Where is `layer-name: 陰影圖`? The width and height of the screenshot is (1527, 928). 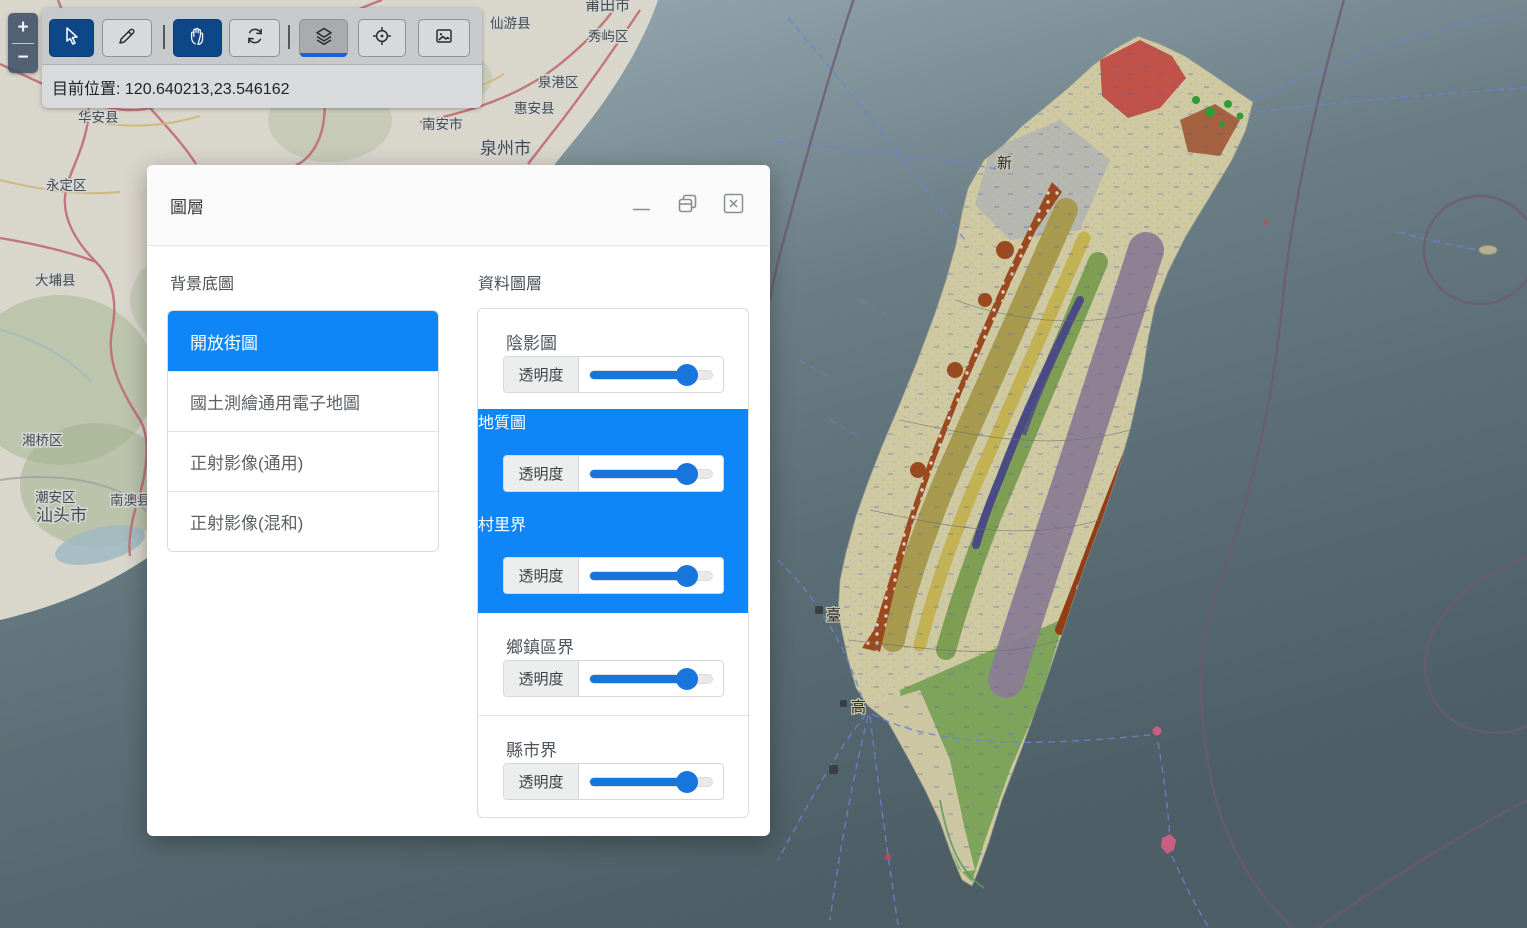
layer-name: 陰影圖 is located at coordinates (531, 343).